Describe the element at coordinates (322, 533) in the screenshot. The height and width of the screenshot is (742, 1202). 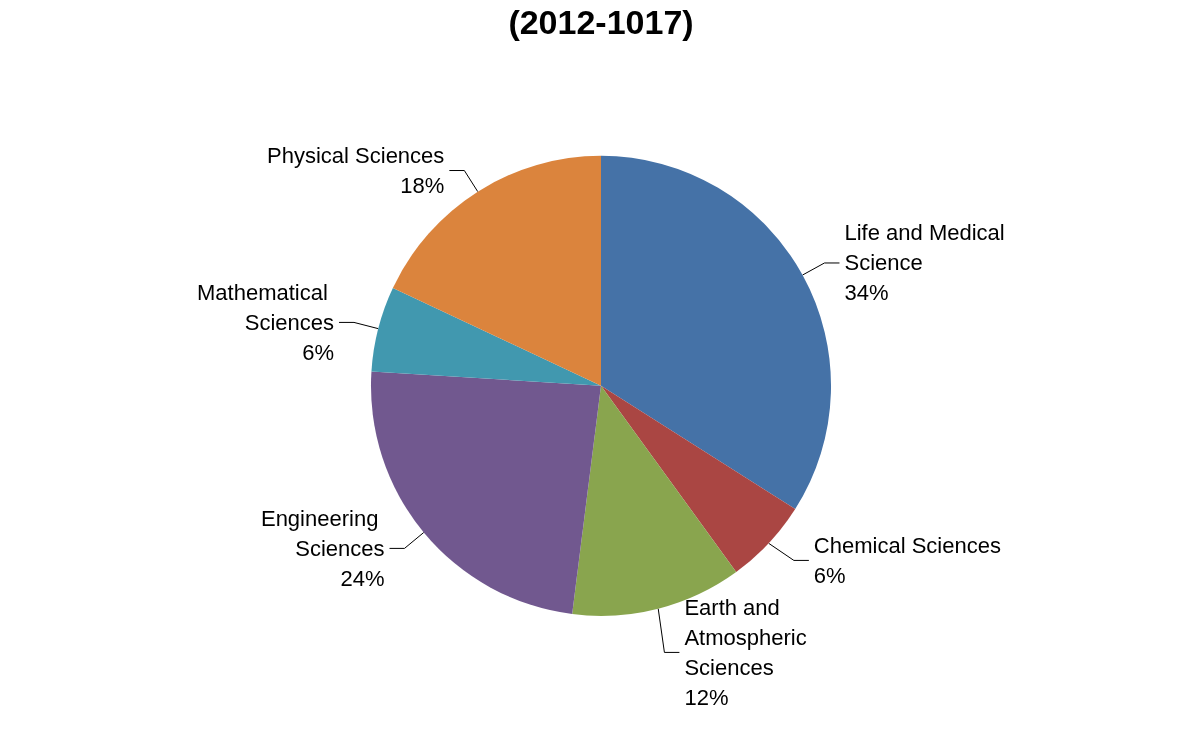
I see `slice-label: Engineering Sciences` at that location.